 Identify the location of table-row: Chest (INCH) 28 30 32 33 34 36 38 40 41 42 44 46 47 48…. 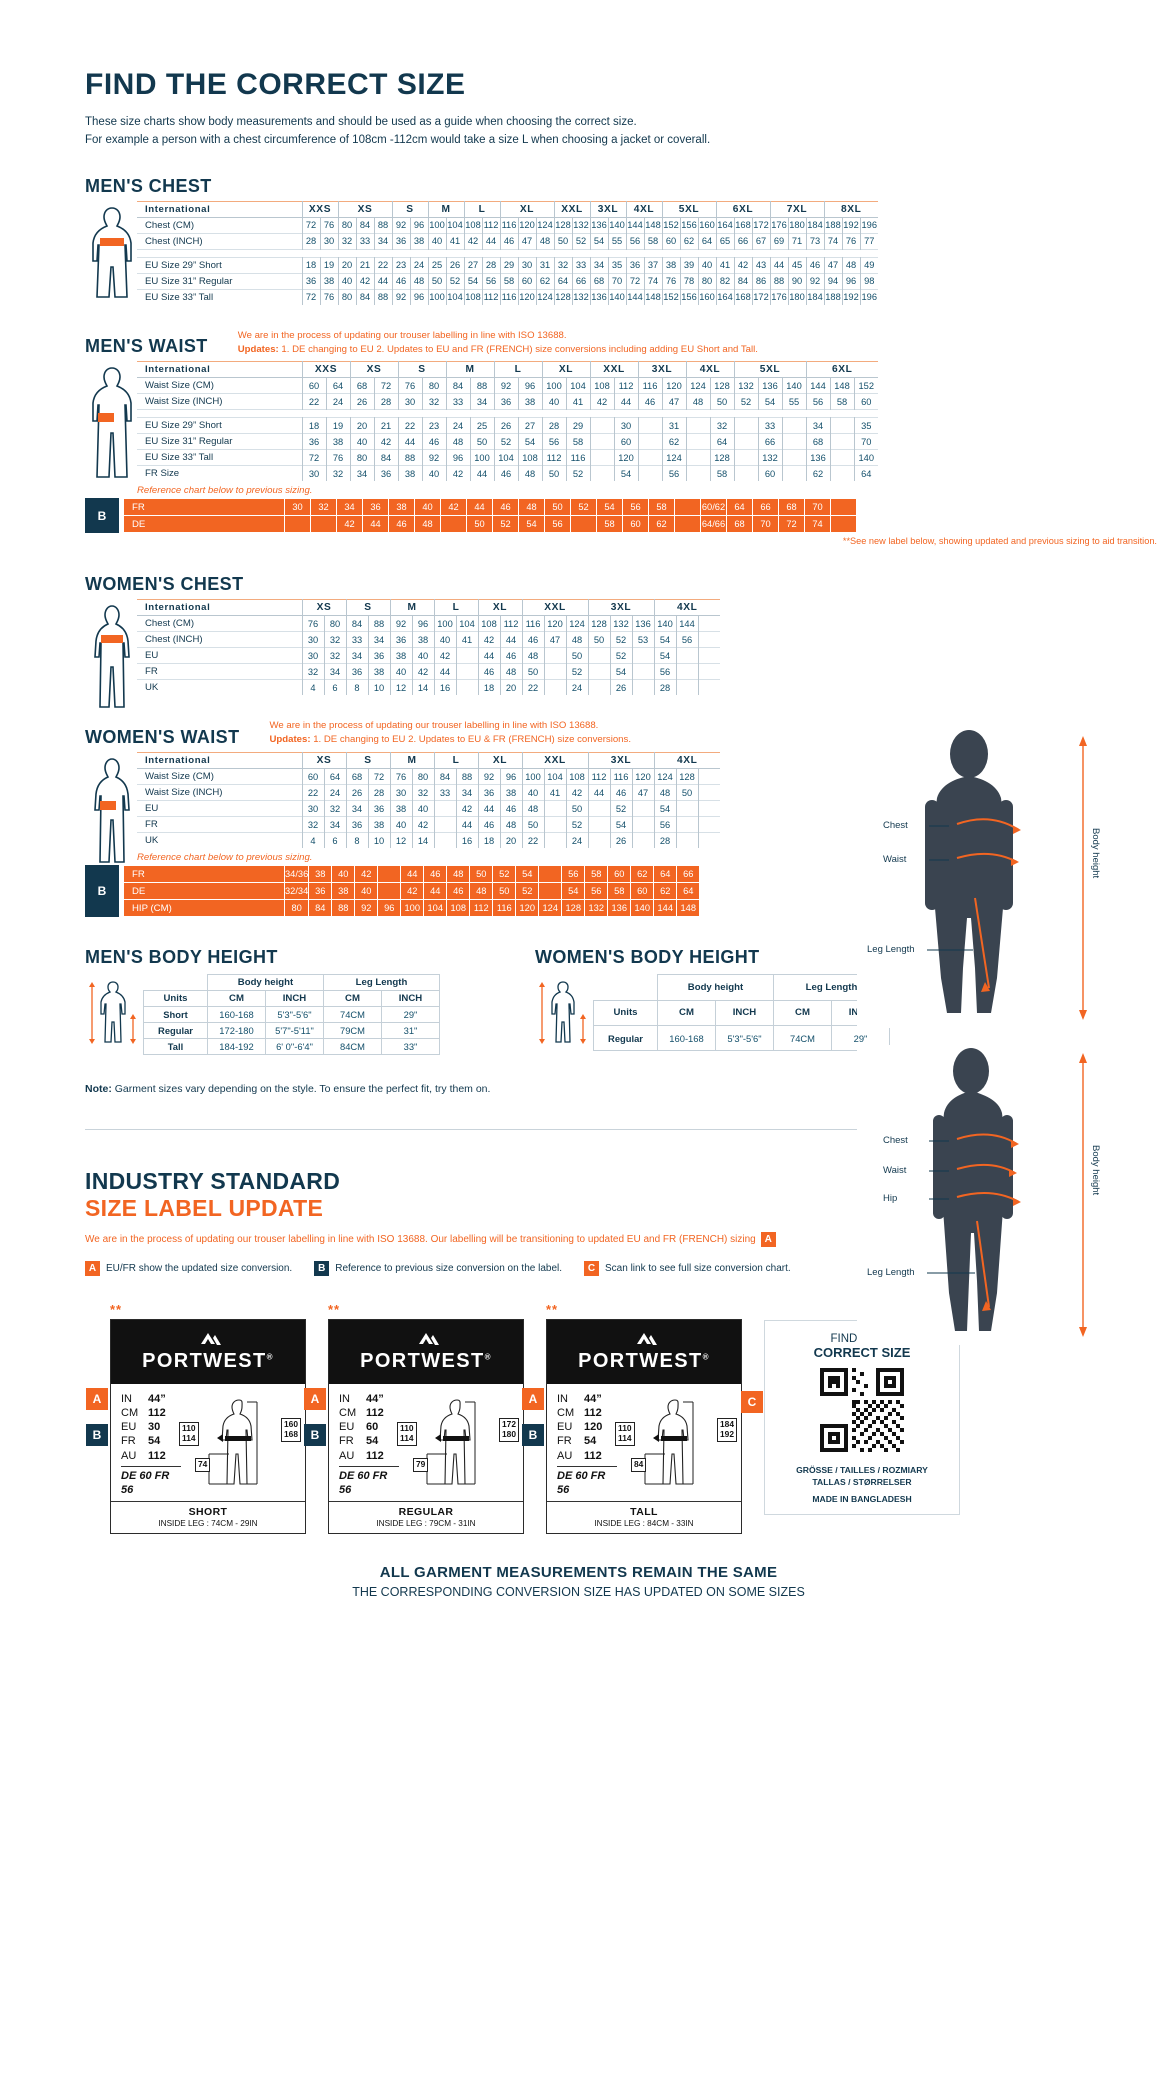
(507, 241).